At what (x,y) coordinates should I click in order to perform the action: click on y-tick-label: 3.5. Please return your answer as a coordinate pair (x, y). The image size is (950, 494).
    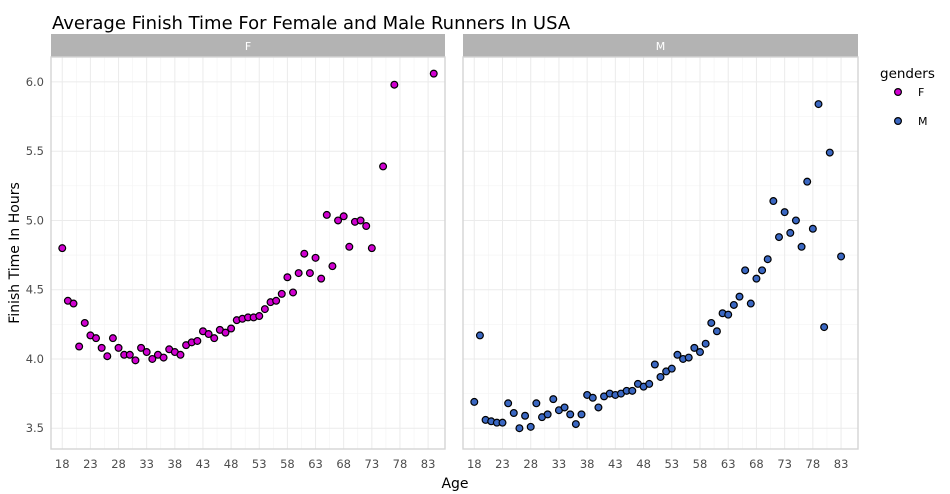
    Looking at the image, I should click on (35, 428).